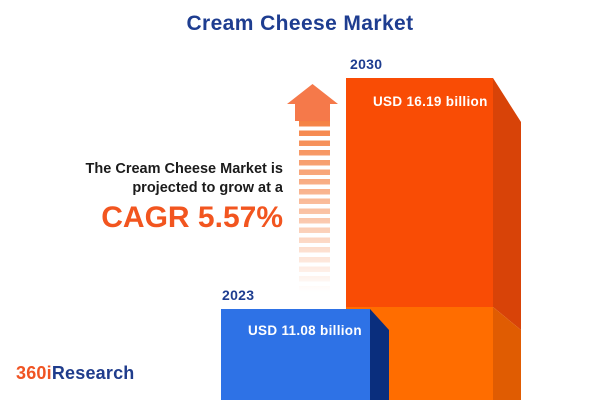 The height and width of the screenshot is (400, 600). Describe the element at coordinates (93, 373) in the screenshot. I see `logo-suffix: Research` at that location.